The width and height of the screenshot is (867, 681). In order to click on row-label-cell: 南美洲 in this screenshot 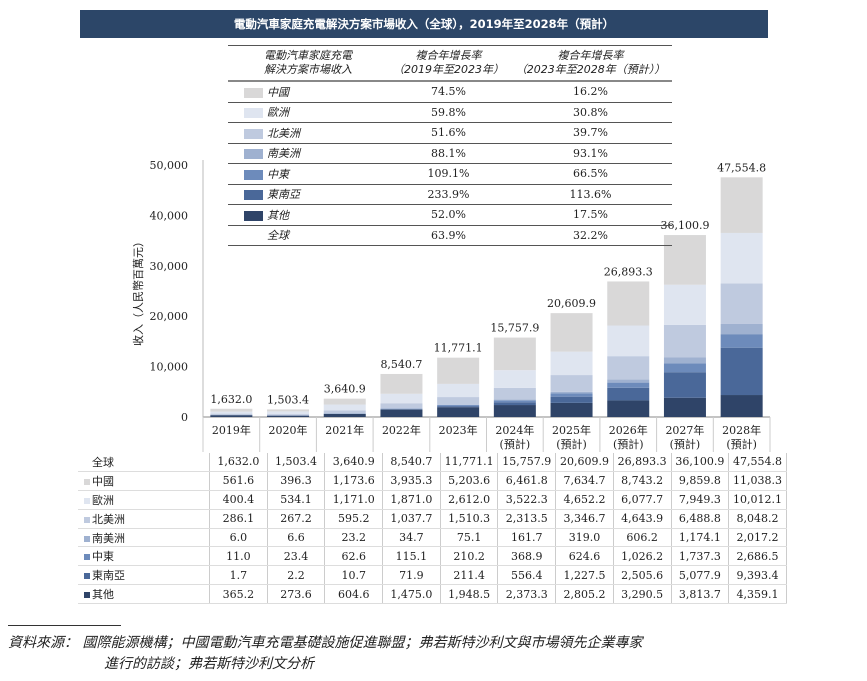, I will do `click(144, 538)`.